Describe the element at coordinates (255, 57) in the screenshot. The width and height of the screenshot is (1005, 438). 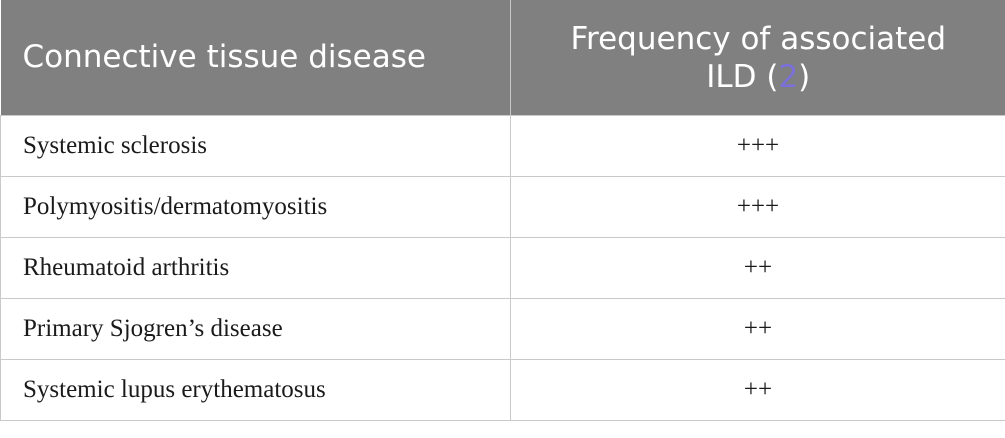
I see `header-connective-tissue-disease: Connective tissue disease` at that location.